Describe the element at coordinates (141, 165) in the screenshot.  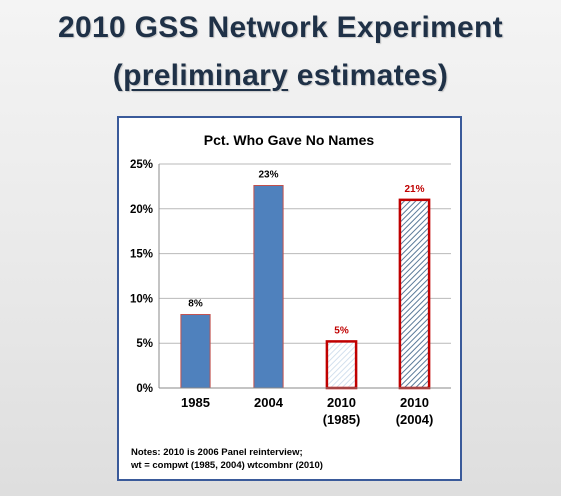
I see `y-tick-label-25: 25%` at that location.